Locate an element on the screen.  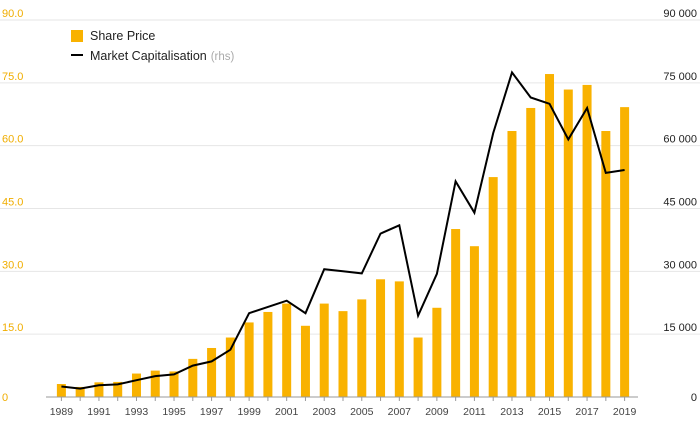
bar-share-price-2013 is located at coordinates (512, 264).